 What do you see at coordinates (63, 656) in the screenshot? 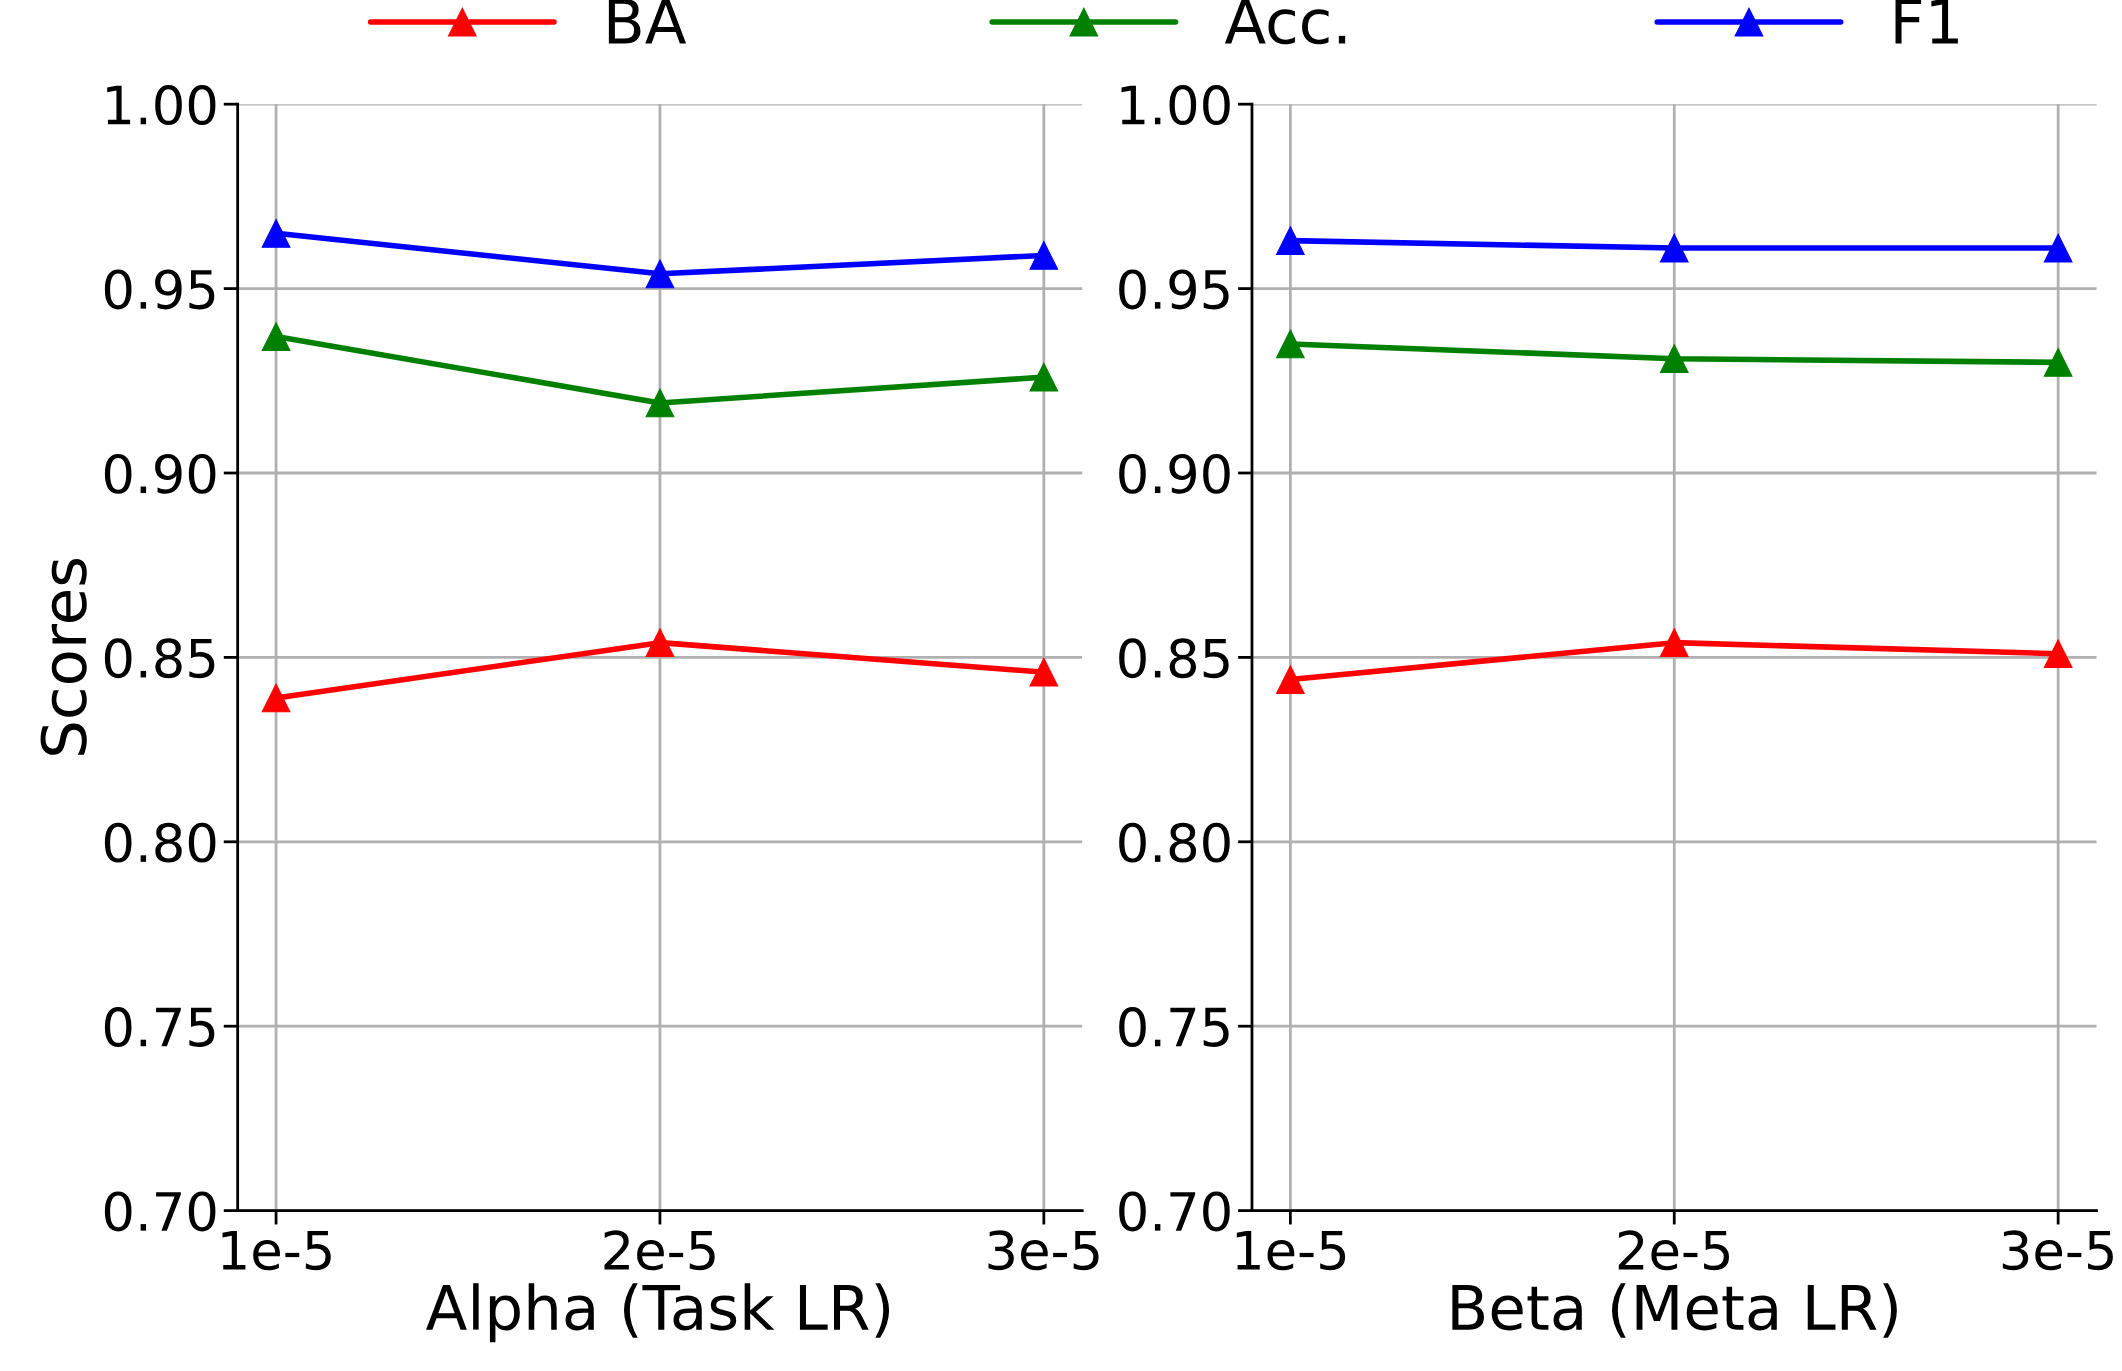
I see `y-axis-title: Scores` at bounding box center [63, 656].